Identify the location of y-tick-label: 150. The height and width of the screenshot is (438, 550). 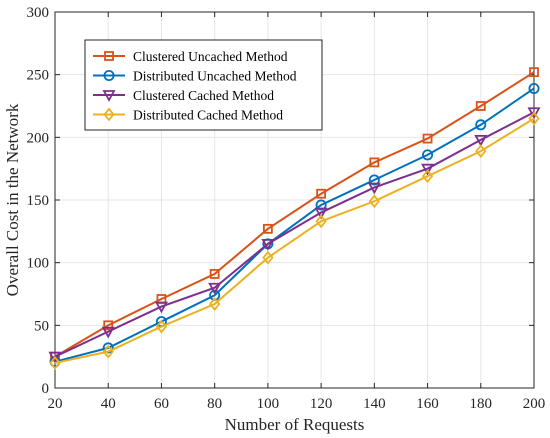
(38, 201).